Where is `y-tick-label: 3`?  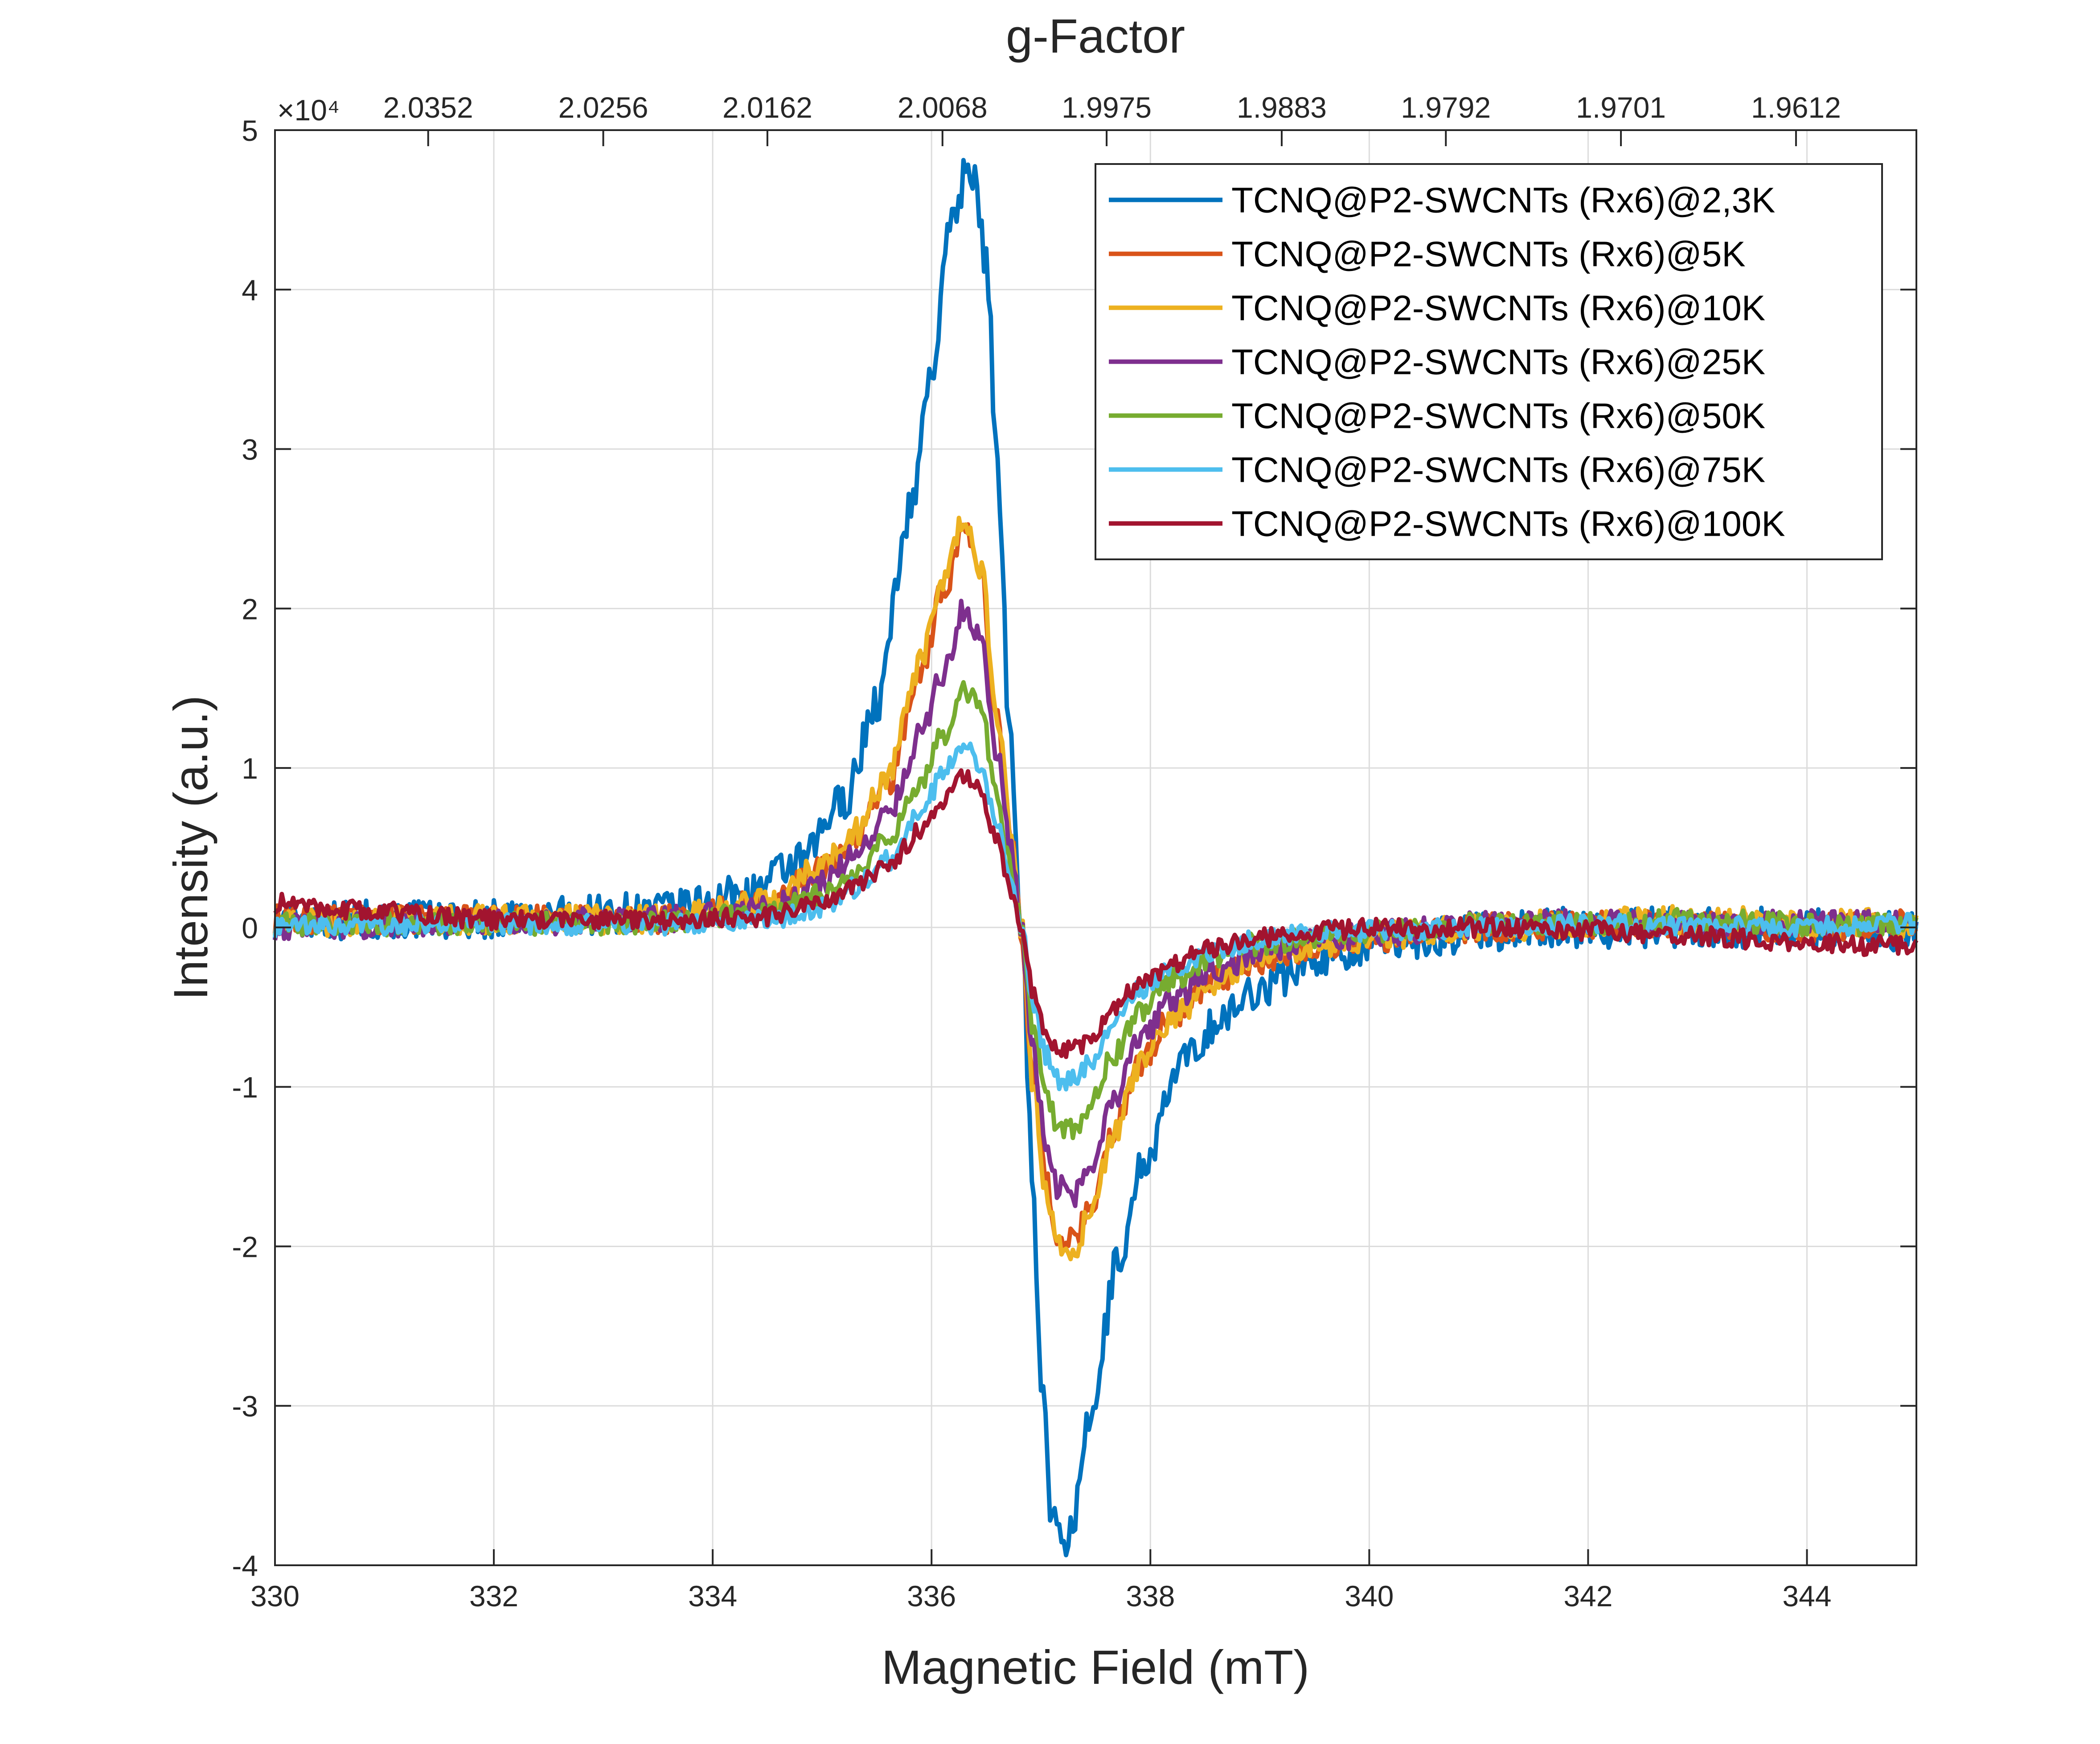
y-tick-label: 3 is located at coordinates (250, 449).